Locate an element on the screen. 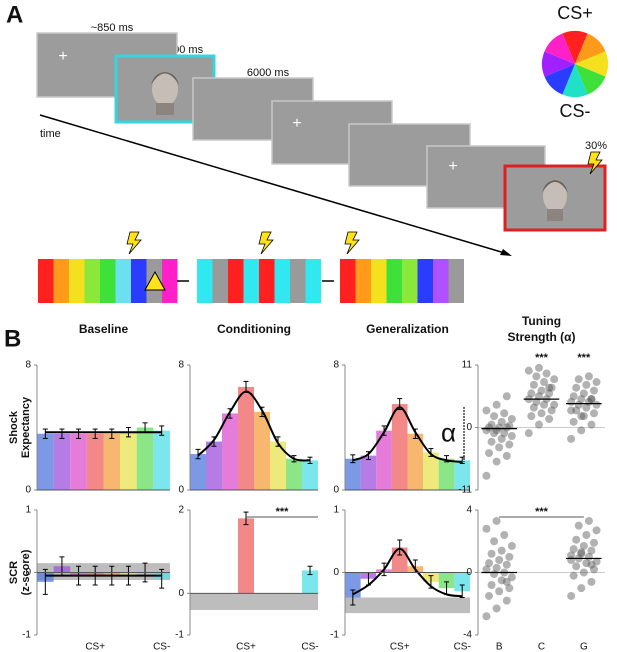 Image resolution: width=617 pixels, height=652 pixels. y-tick-label: 4 is located at coordinates (469, 510).